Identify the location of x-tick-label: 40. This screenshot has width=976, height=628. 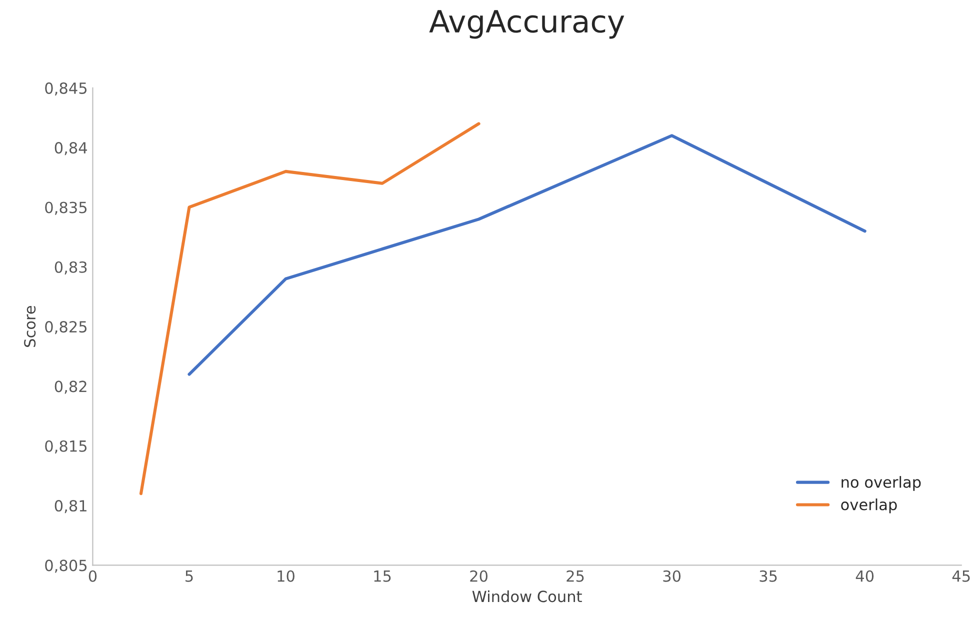
(865, 576).